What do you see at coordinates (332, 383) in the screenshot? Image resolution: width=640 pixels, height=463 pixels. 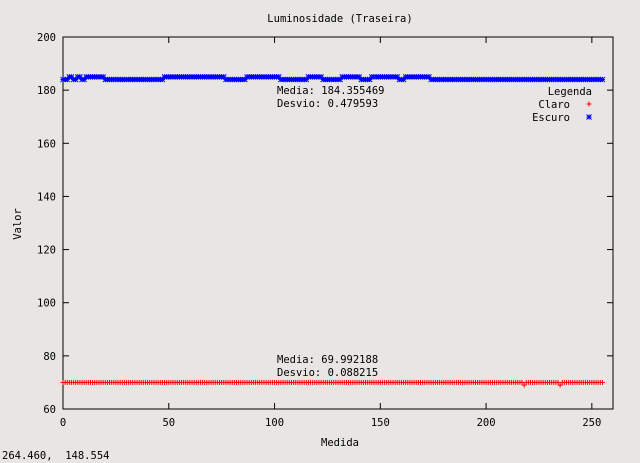 I see `series-claro` at bounding box center [332, 383].